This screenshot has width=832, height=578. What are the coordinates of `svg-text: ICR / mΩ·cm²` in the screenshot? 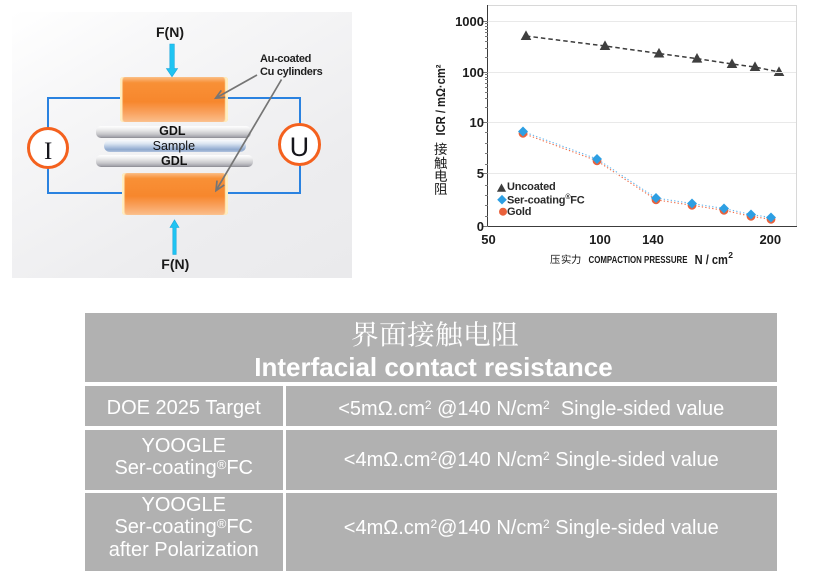 It's located at (441, 99).